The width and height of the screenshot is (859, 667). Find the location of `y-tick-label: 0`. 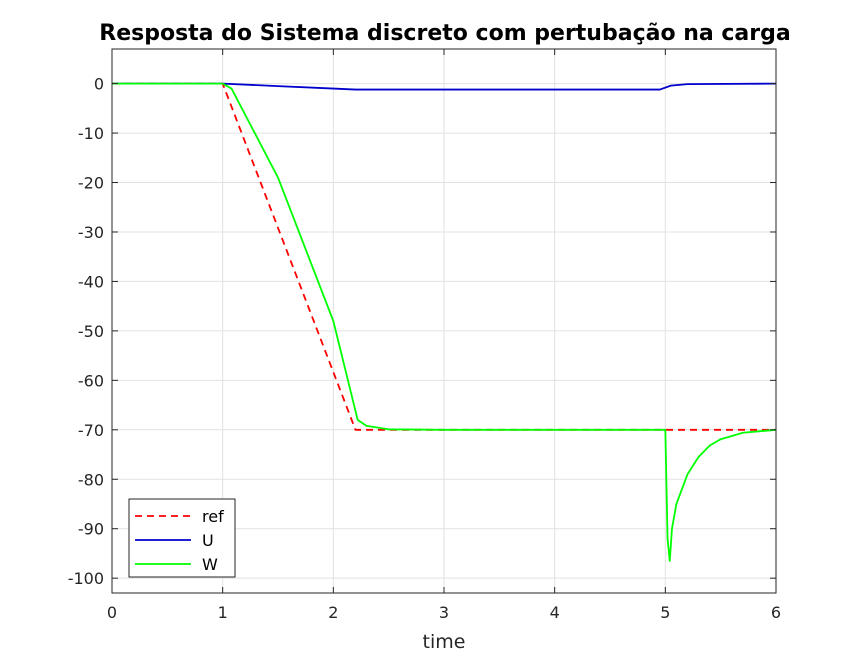

y-tick-label: 0 is located at coordinates (99, 84).